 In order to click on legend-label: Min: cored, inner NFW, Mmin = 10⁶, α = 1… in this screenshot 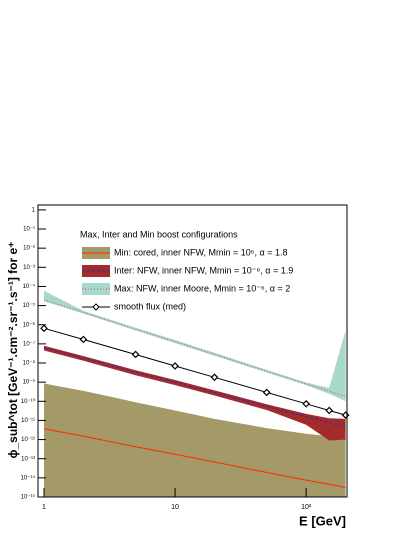, I will do `click(200, 252)`.